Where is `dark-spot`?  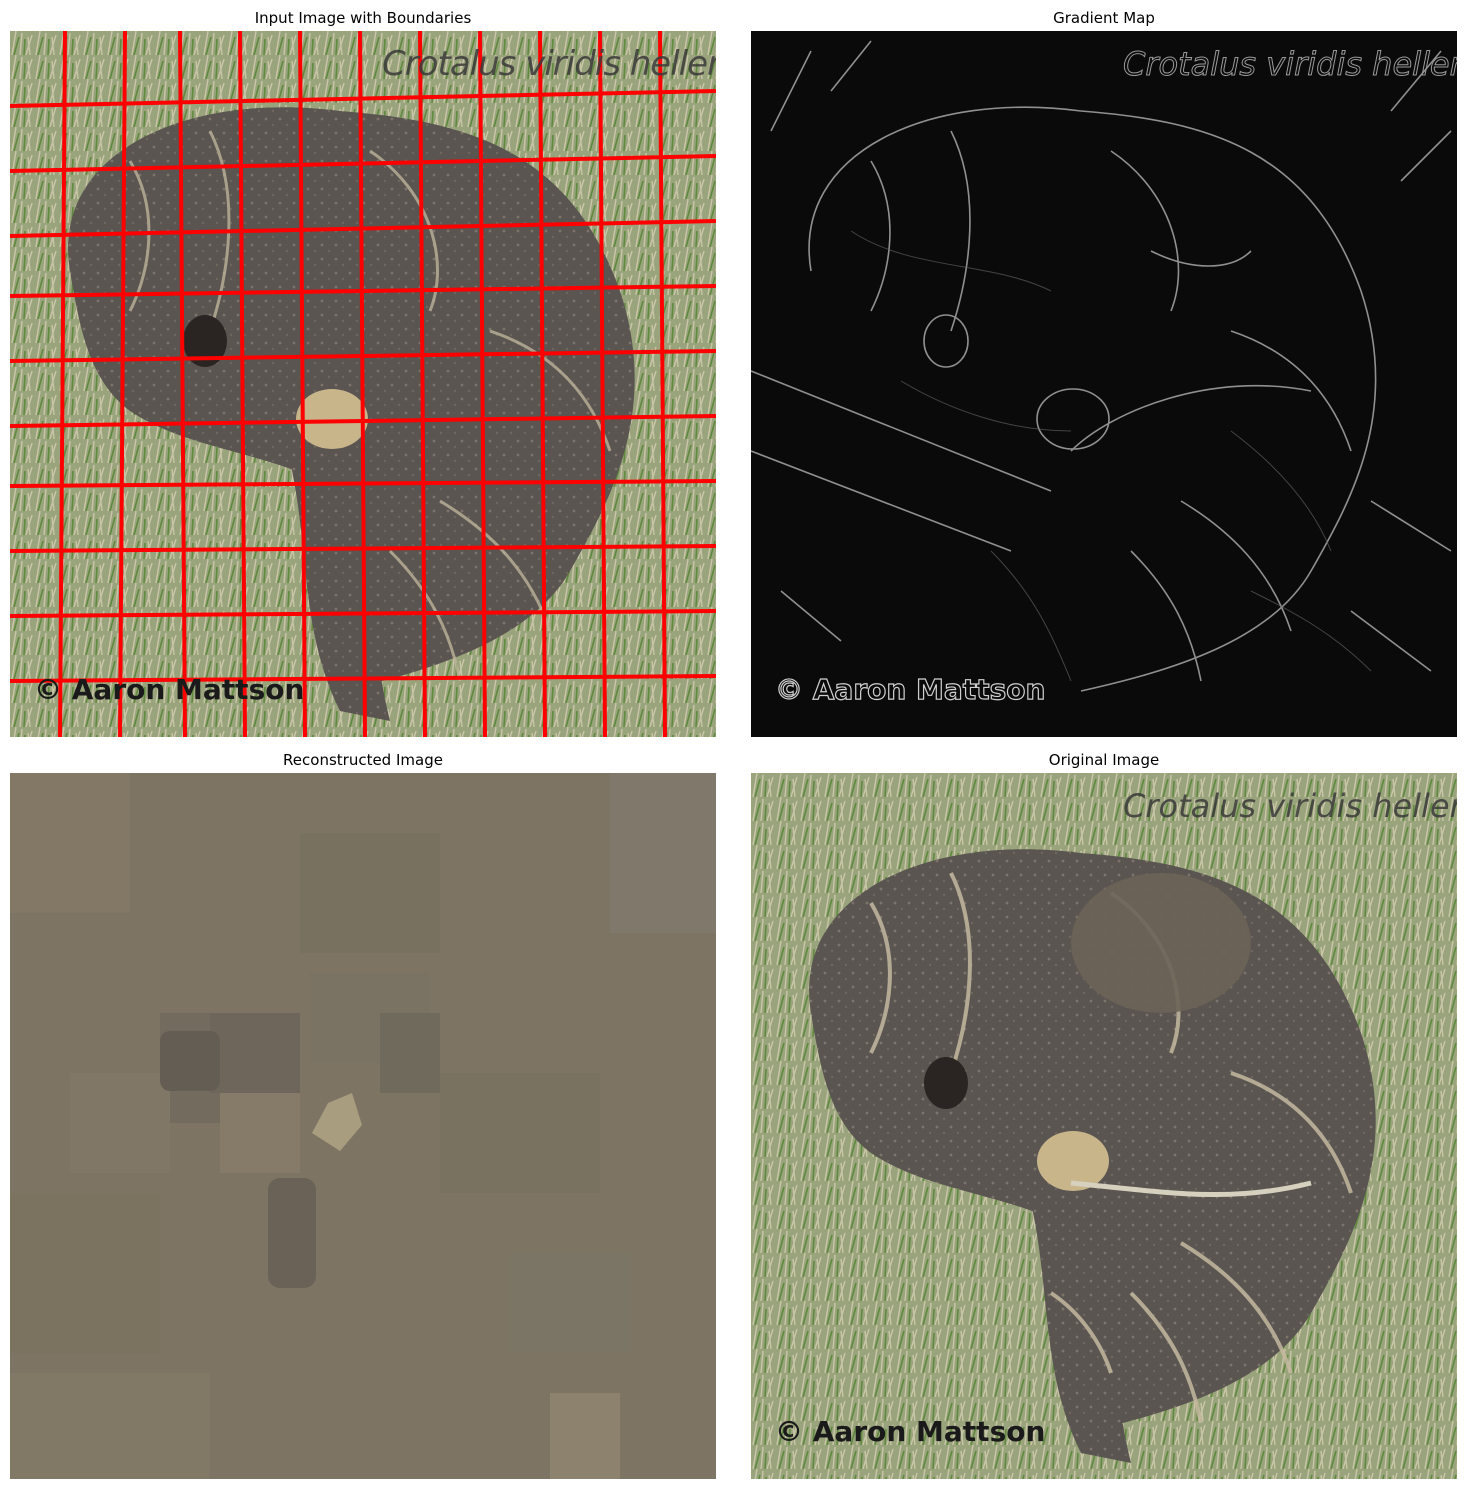
dark-spot is located at coordinates (205, 341).